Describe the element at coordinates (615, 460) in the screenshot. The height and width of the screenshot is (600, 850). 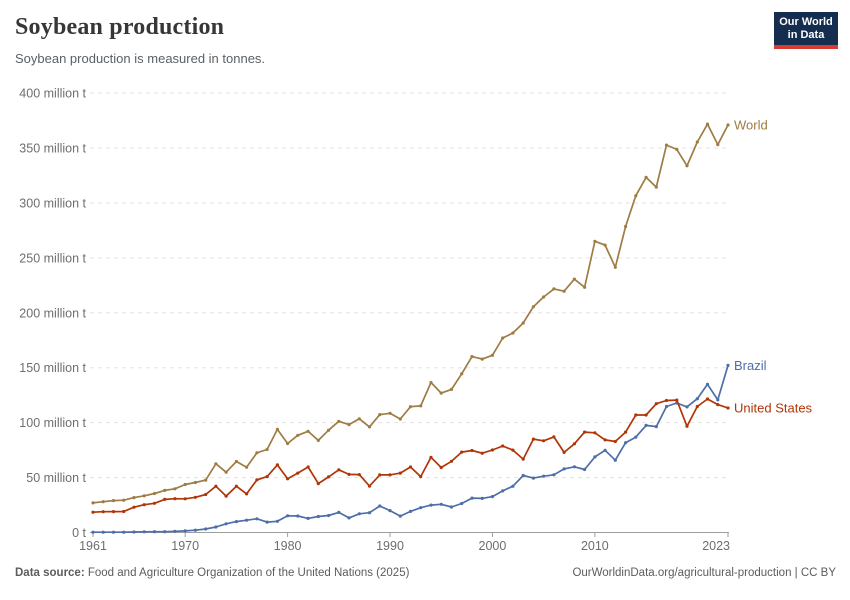
I see `series-point-brazil-2012` at that location.